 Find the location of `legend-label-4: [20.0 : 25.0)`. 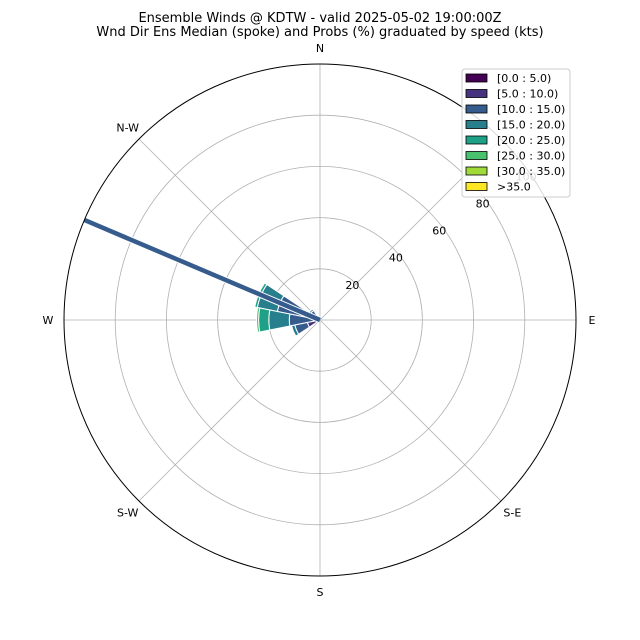

legend-label-4: [20.0 : 25.0) is located at coordinates (531, 140).